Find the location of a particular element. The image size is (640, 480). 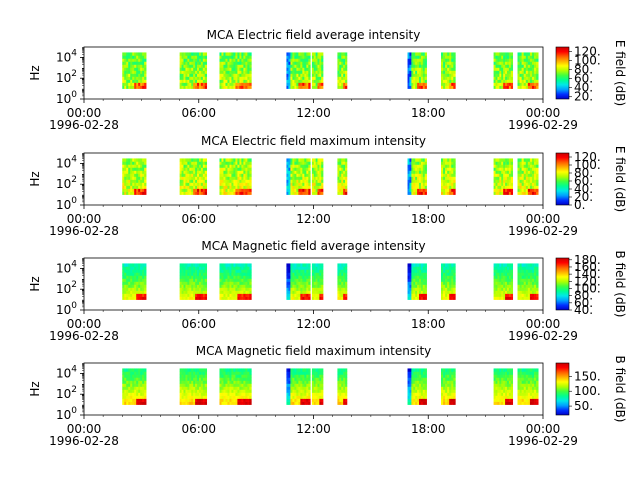

colorbar-tick-label: 80. is located at coordinates (583, 296).